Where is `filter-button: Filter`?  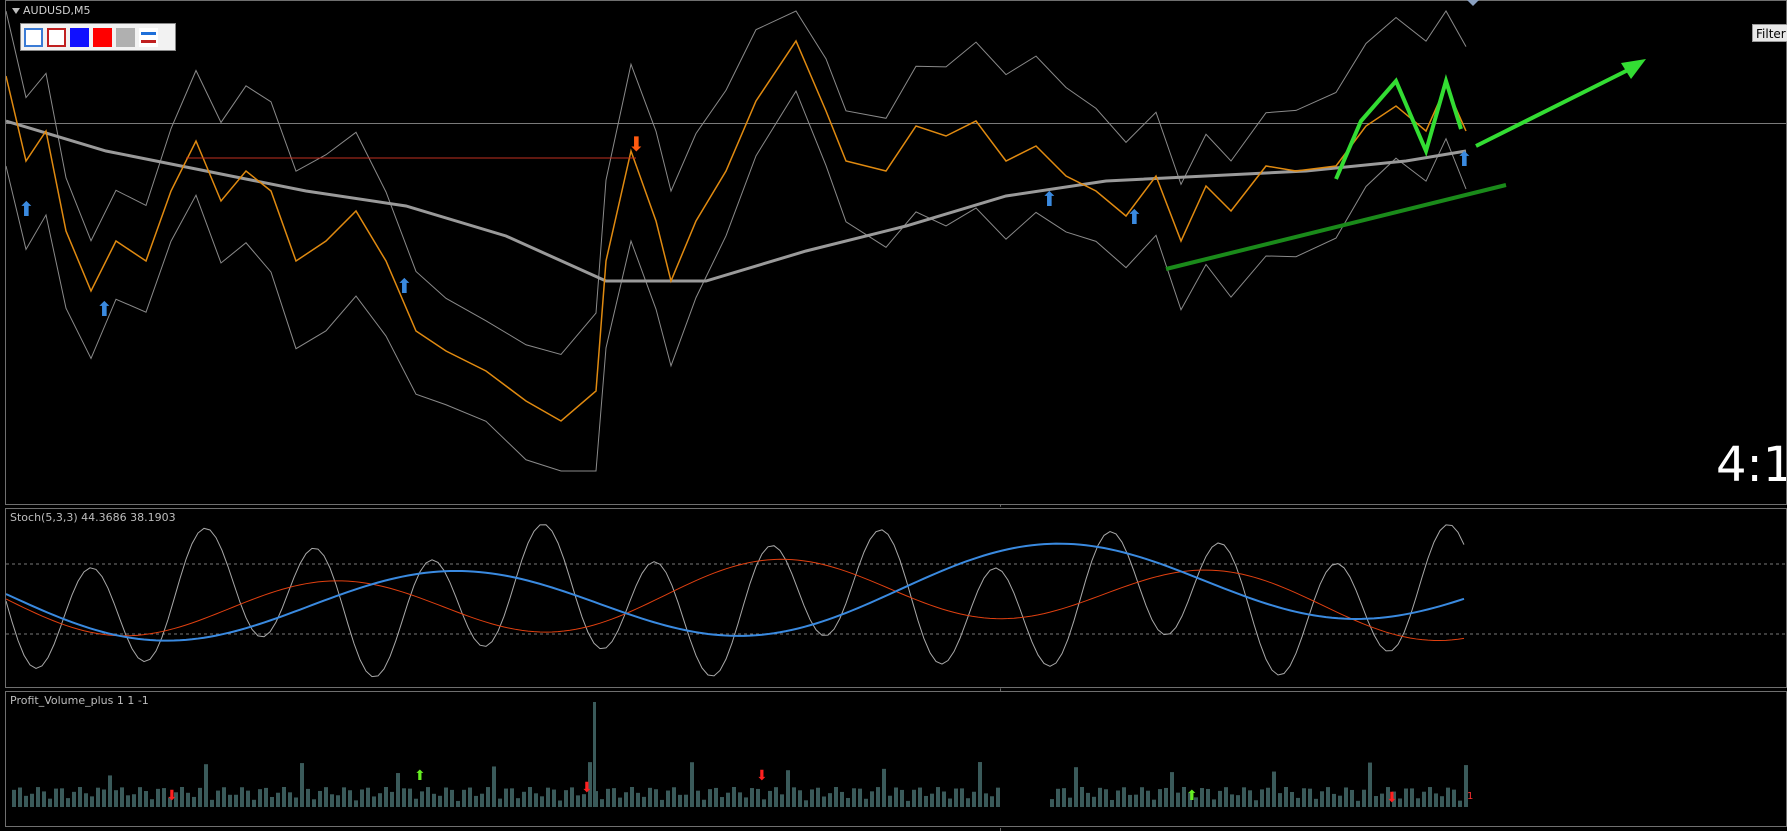
filter-button: Filter is located at coordinates (1769, 33).